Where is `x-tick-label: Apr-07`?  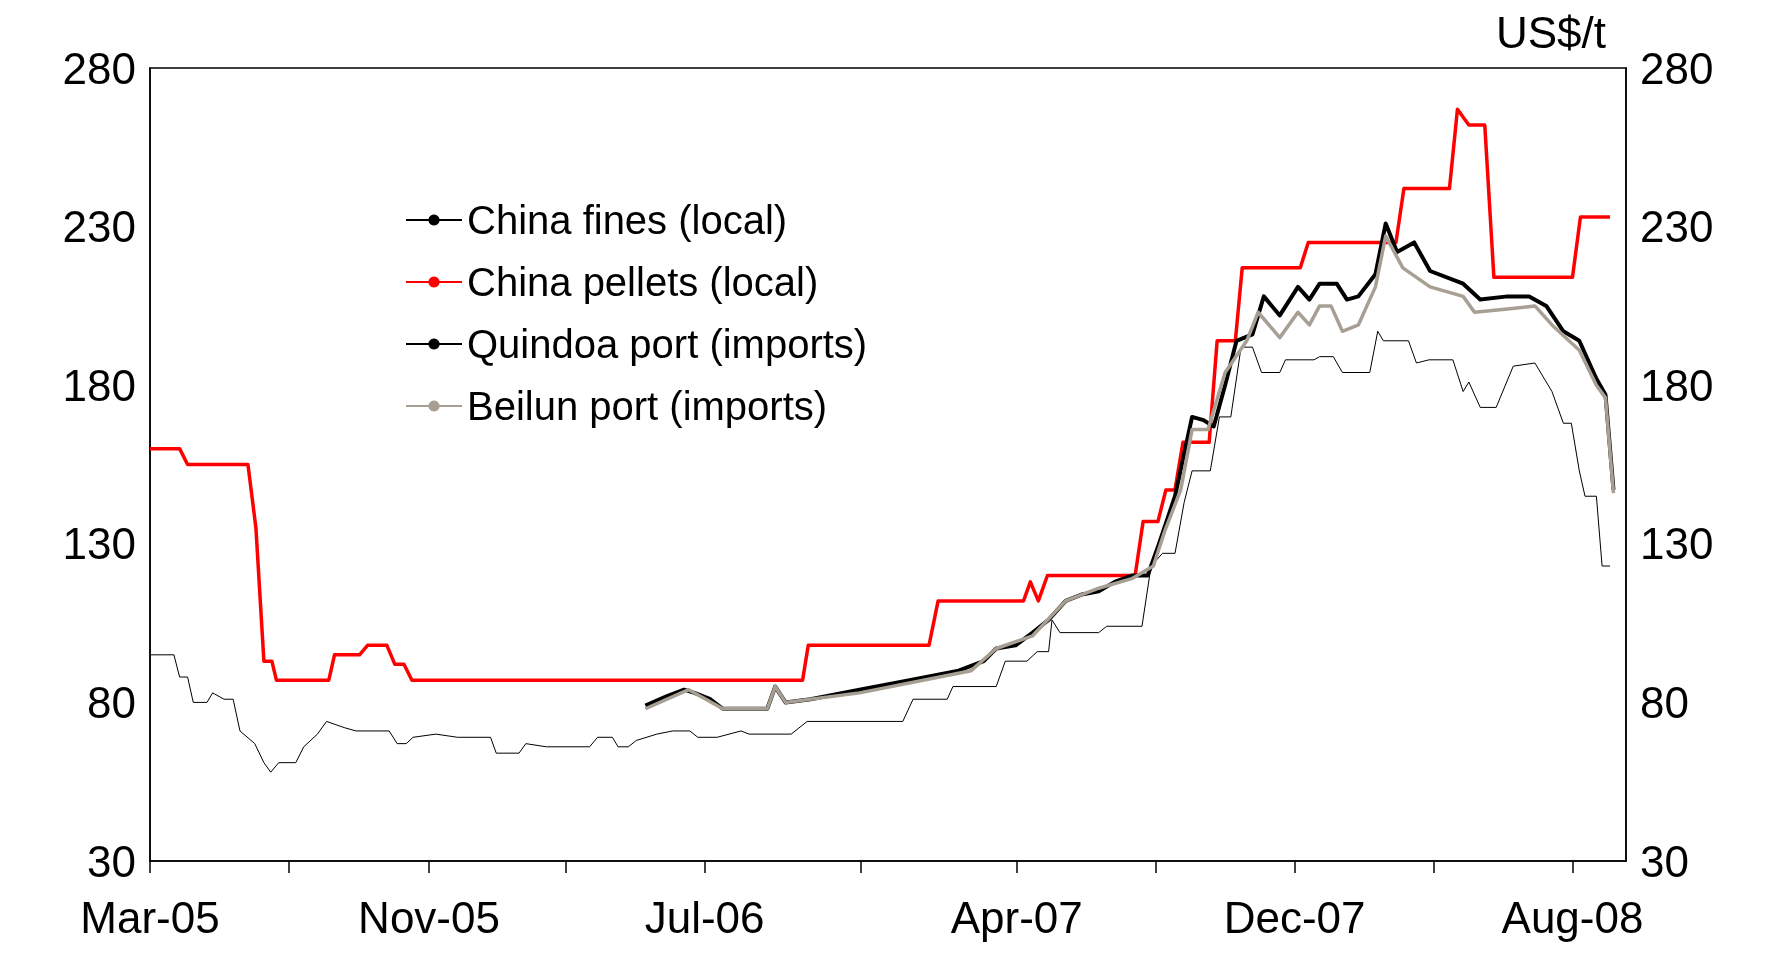
x-tick-label: Apr-07 is located at coordinates (1016, 917).